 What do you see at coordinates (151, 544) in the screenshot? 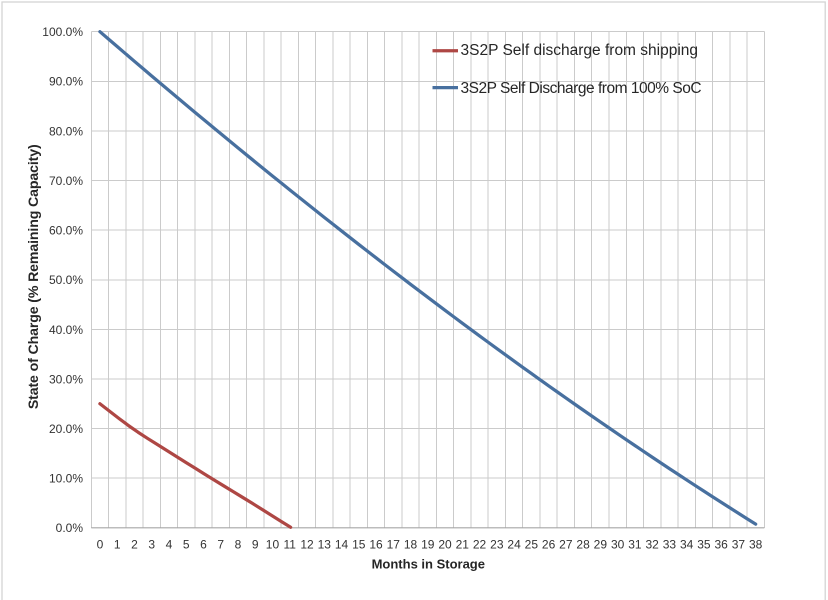
I see `svg-text: 3` at bounding box center [151, 544].